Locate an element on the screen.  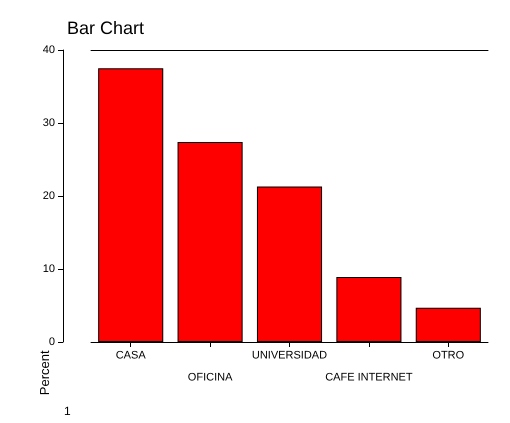
x-tick-label: CAFE INTERNET is located at coordinates (369, 378).